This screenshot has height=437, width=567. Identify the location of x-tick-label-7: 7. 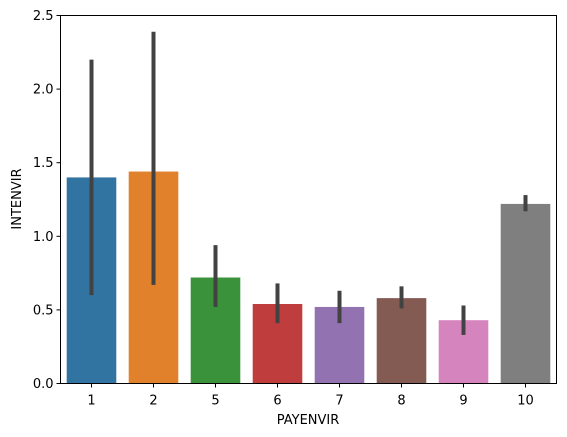
(339, 401).